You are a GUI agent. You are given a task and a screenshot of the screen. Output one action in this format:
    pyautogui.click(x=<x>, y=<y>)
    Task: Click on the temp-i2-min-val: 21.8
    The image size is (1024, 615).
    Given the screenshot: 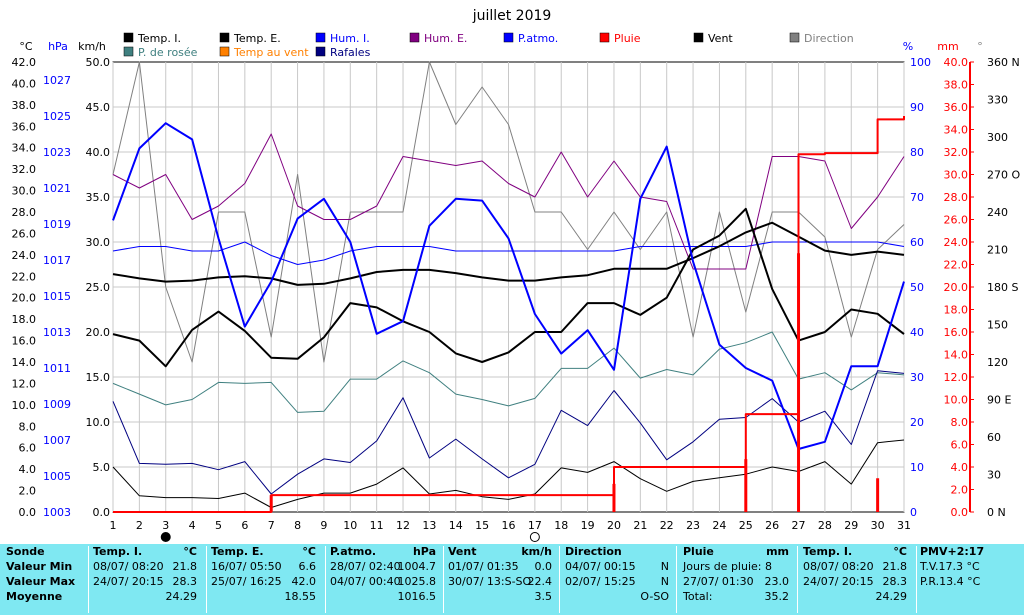 What is the action you would take?
    pyautogui.click(x=895, y=566)
    